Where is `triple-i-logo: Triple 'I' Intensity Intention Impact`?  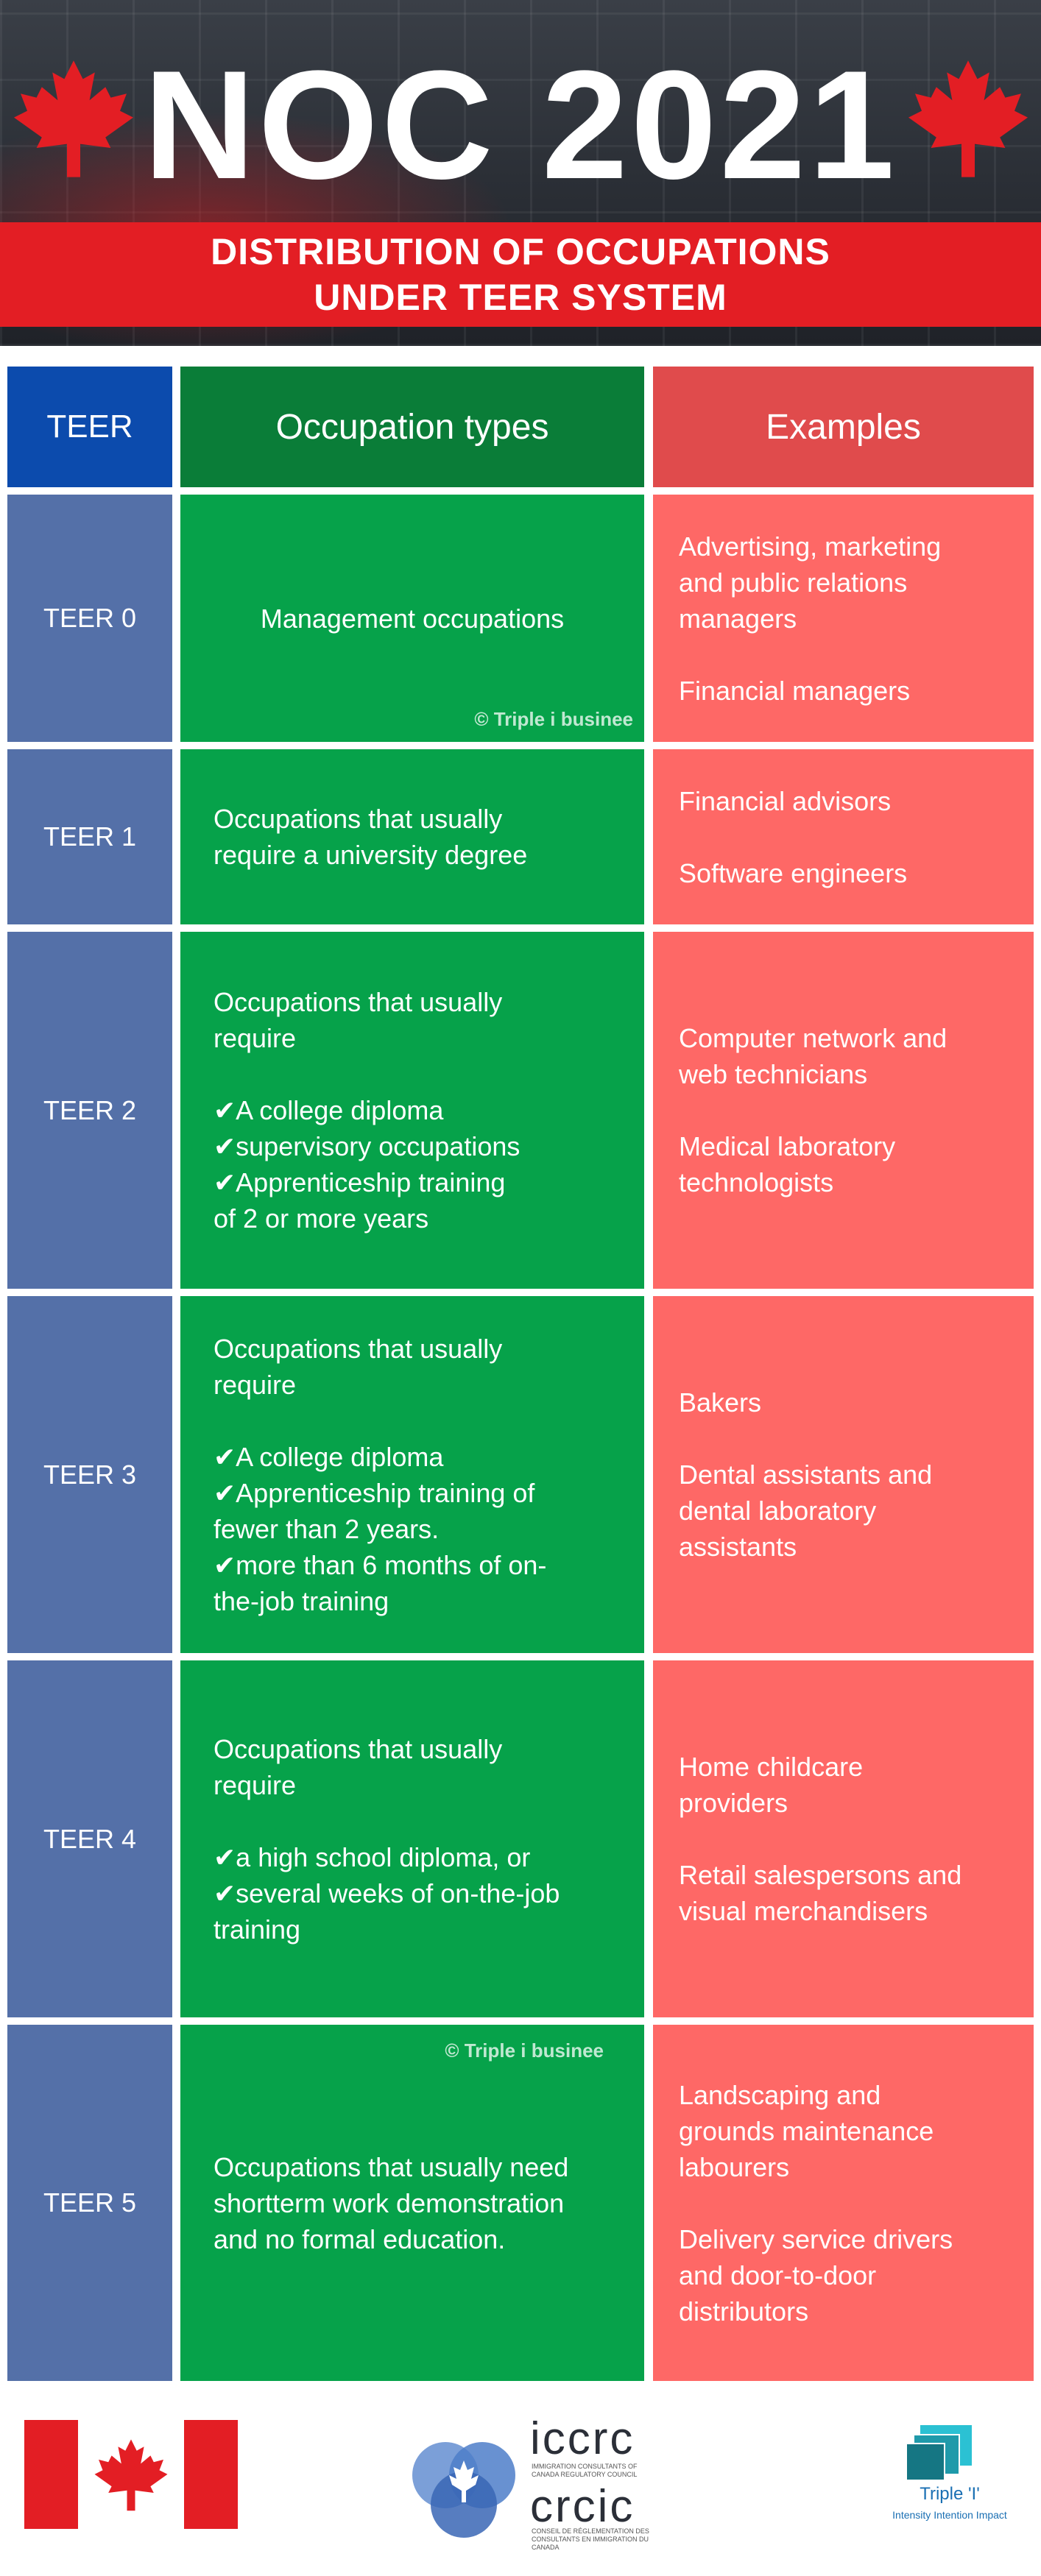 triple-i-logo: Triple 'I' Intensity Intention Impact is located at coordinates (950, 2480).